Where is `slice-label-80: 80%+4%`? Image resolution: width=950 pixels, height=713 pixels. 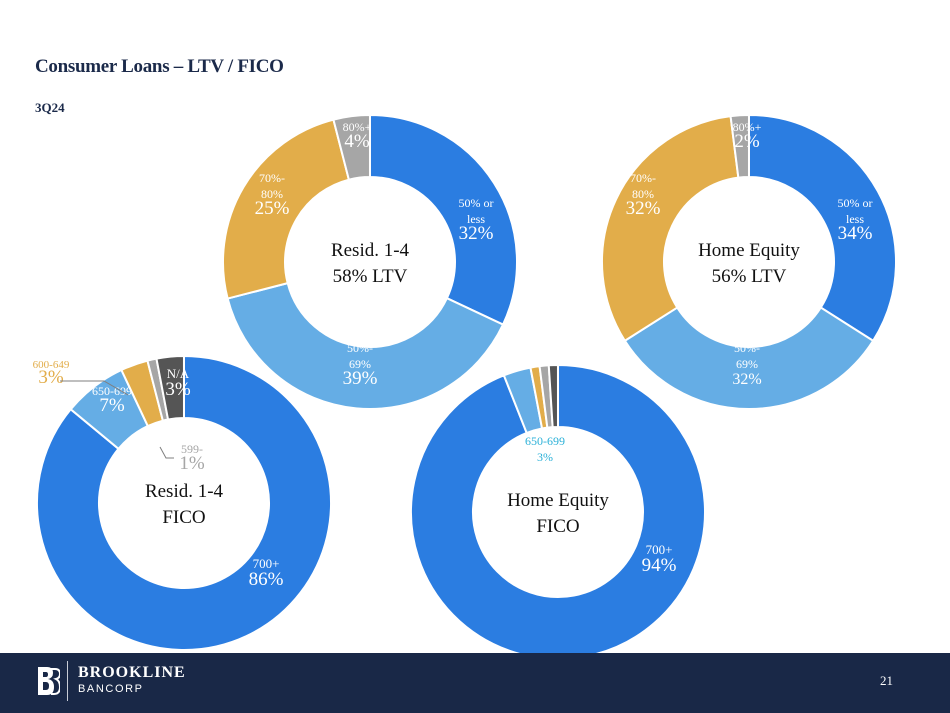 slice-label-80: 80%+4% is located at coordinates (357, 136).